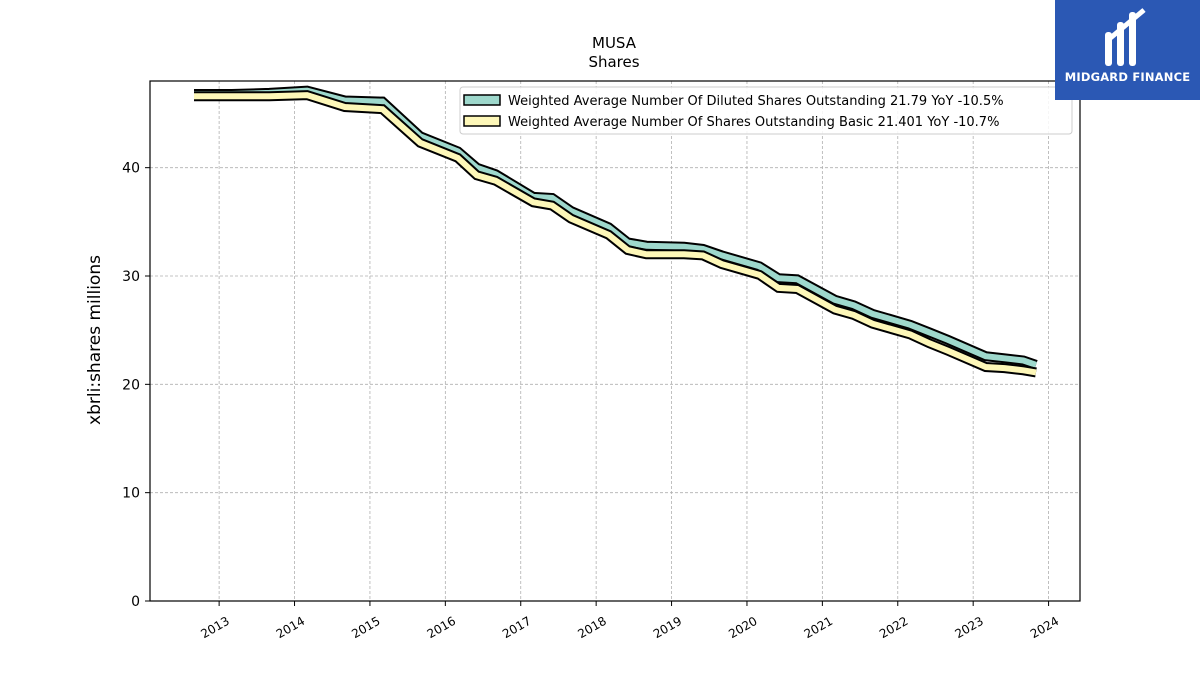 The width and height of the screenshot is (1200, 675). What do you see at coordinates (1127, 77) in the screenshot?
I see `brand-name: MIDGARD FINANCE` at bounding box center [1127, 77].